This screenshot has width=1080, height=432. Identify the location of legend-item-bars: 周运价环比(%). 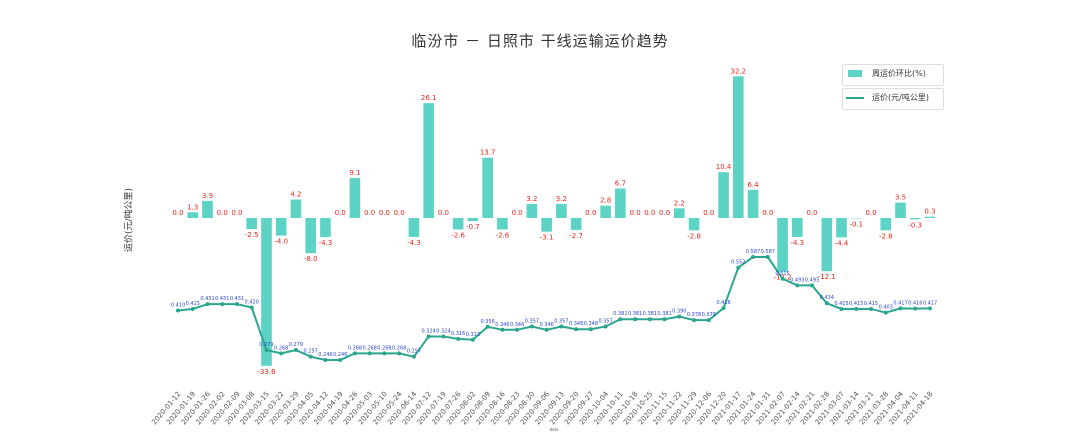
(892, 74).